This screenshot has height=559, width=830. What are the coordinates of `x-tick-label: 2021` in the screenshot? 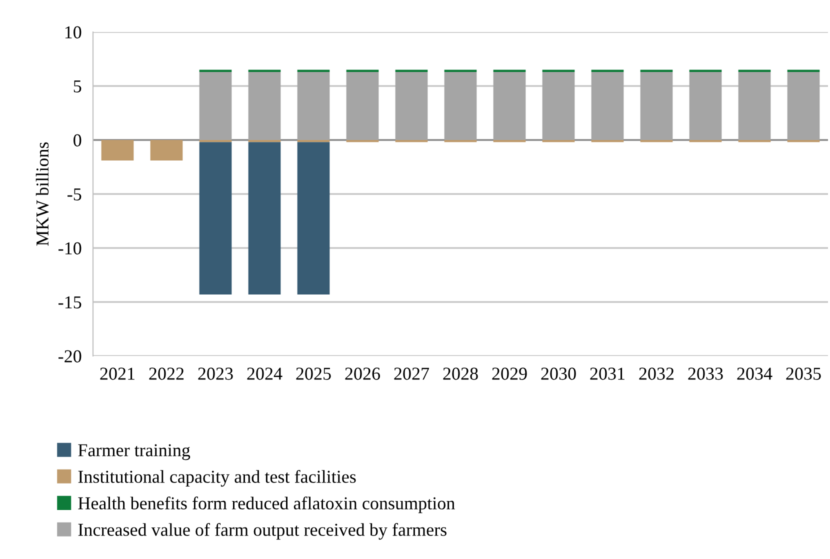 It's located at (117, 374).